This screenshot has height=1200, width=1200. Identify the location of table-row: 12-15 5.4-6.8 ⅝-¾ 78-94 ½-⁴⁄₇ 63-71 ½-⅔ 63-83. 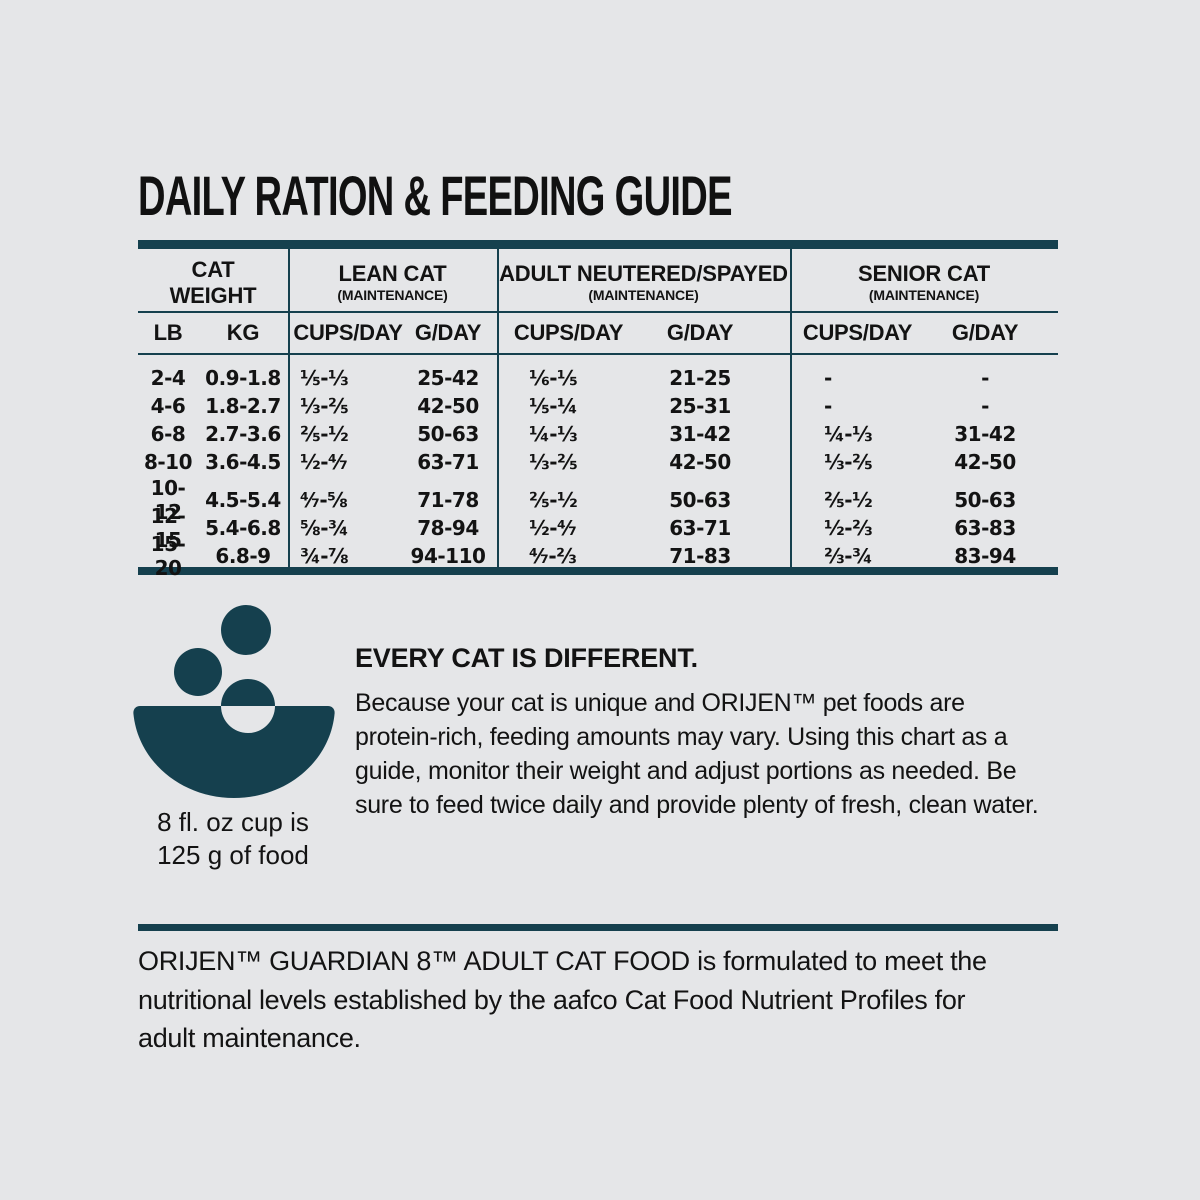
(598, 528).